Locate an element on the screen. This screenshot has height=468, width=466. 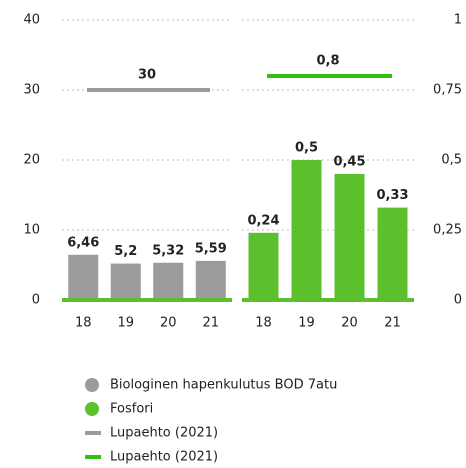
legend-label: Fosfori is located at coordinates (131, 409).